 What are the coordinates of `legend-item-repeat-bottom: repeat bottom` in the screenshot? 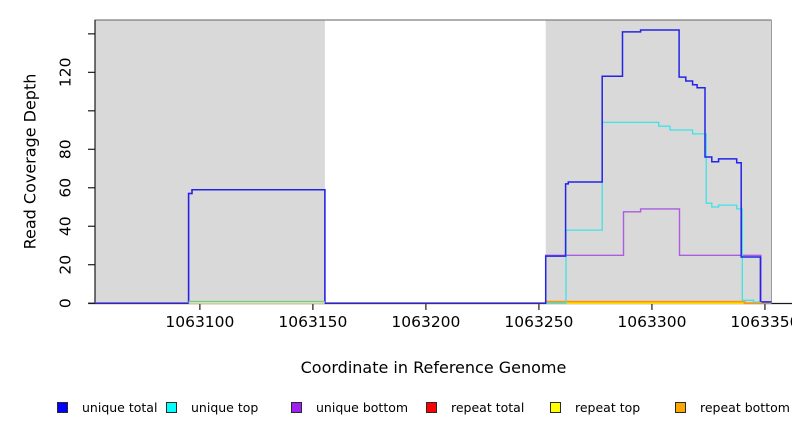 It's located at (732, 407).